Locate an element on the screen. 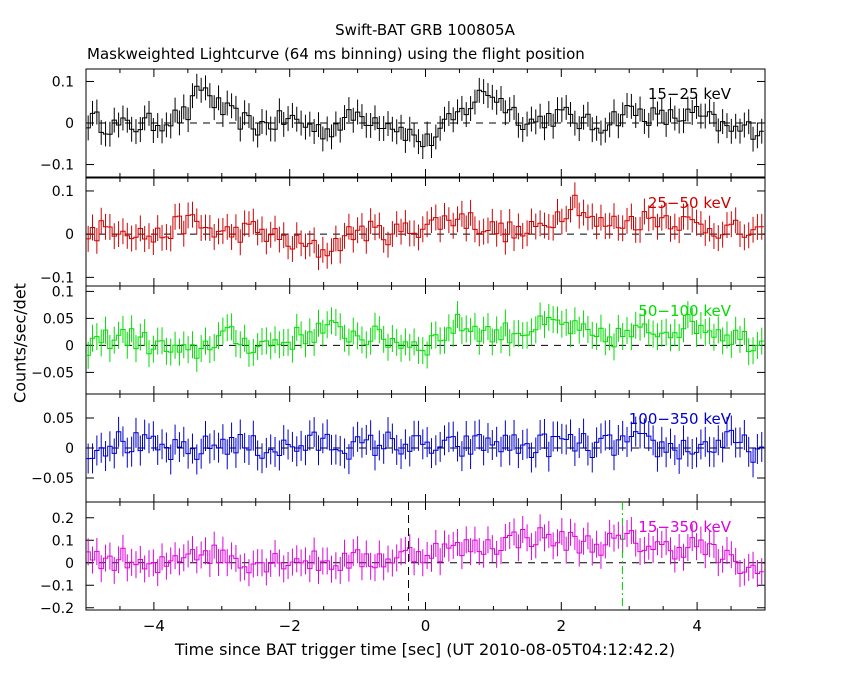 This screenshot has width=850, height=680. x-tick-label: 4 is located at coordinates (697, 626).